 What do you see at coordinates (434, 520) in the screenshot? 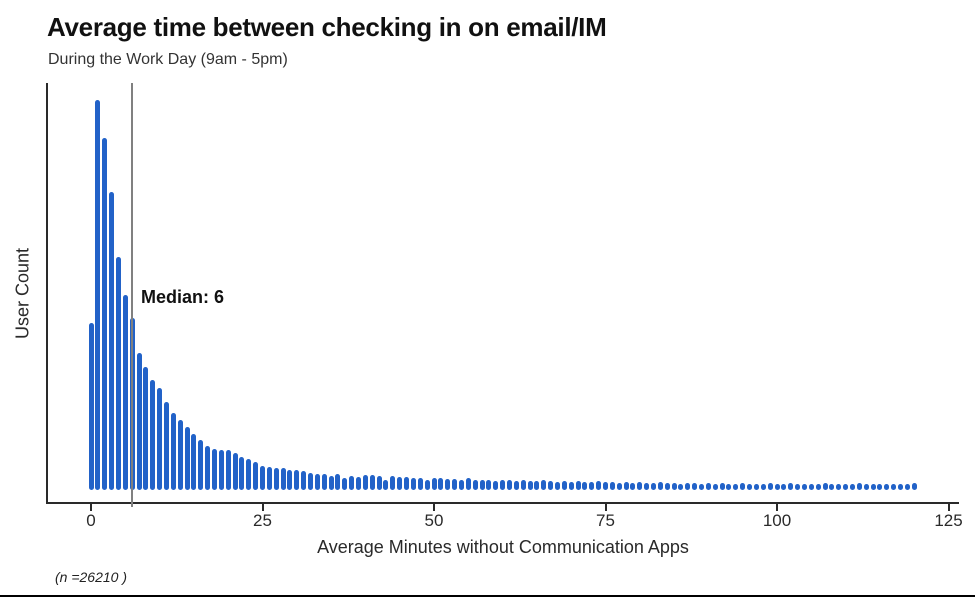
I see `x-tick-label: 50` at bounding box center [434, 520].